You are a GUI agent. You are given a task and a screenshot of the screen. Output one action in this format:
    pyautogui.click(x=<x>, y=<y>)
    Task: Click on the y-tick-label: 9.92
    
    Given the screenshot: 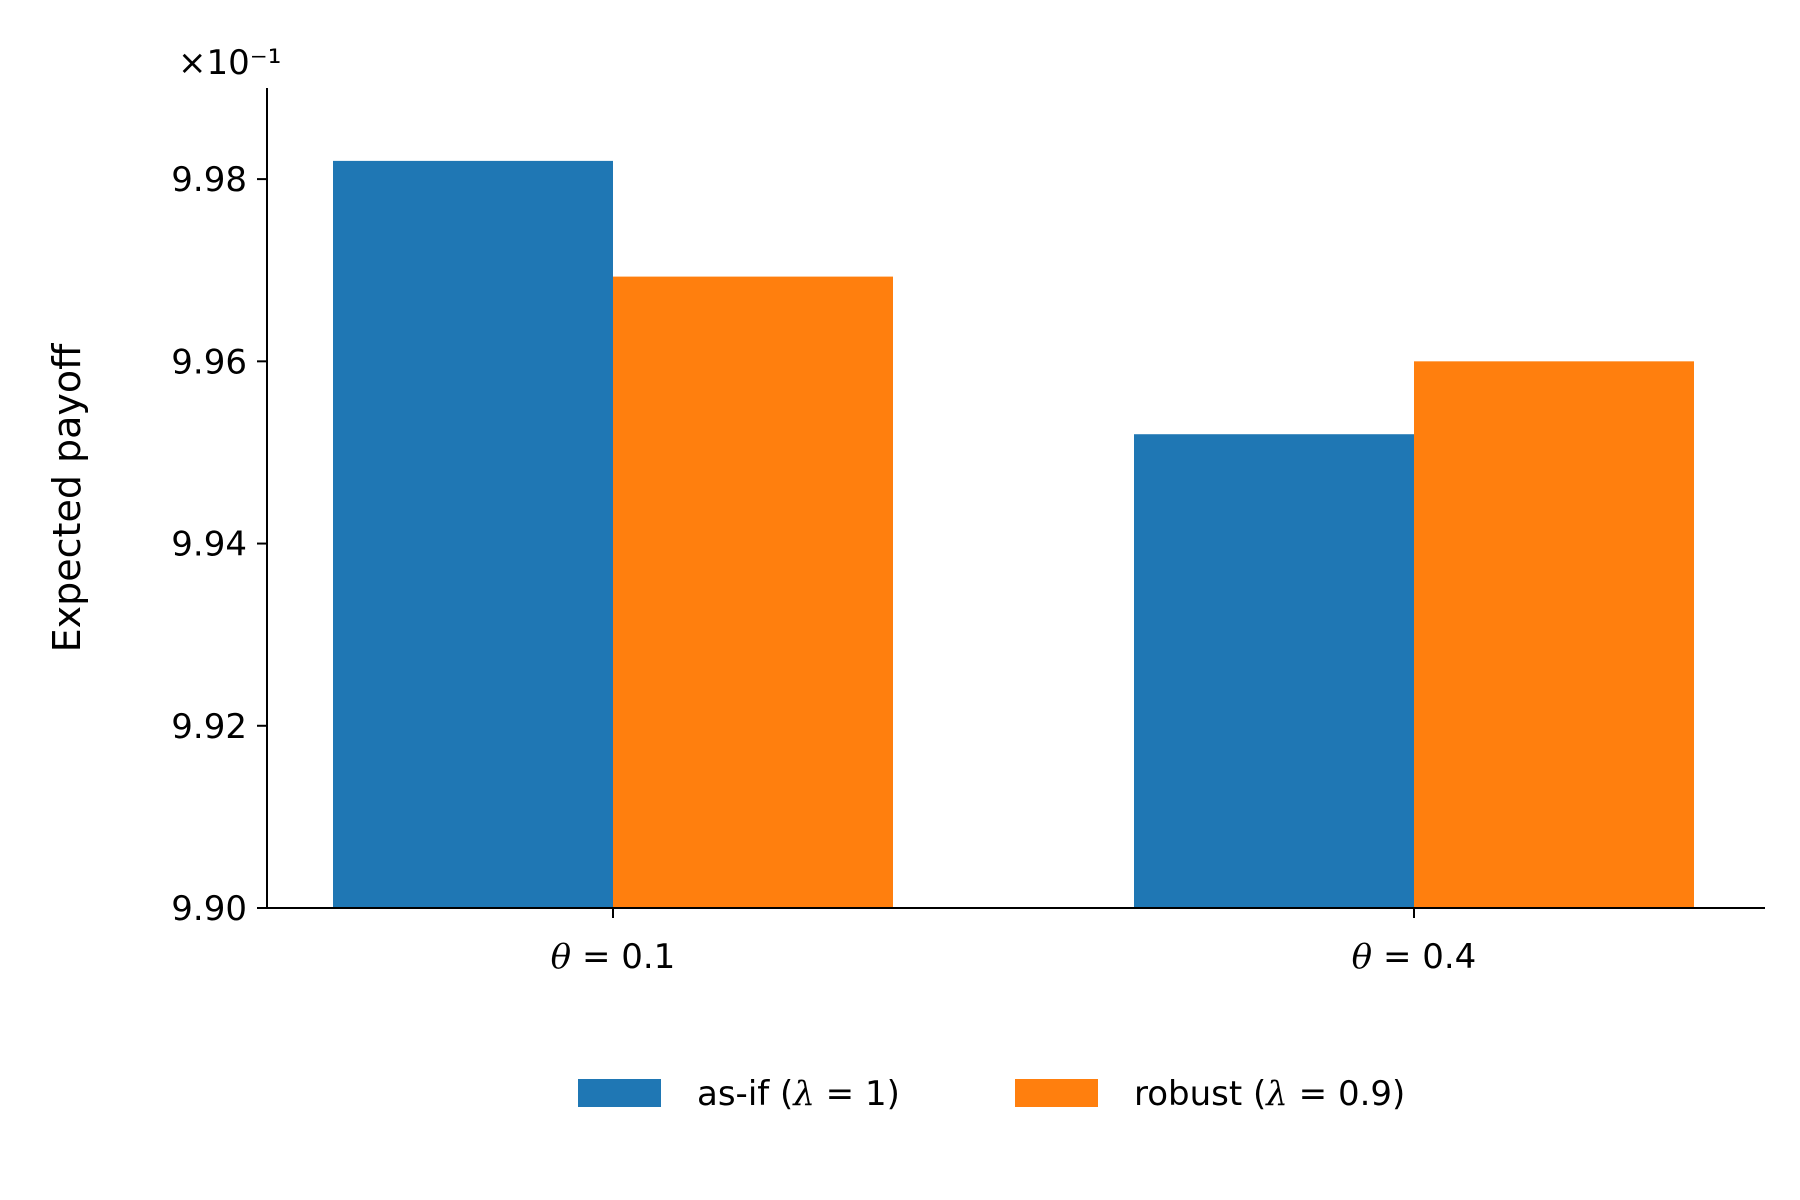 What is the action you would take?
    pyautogui.click(x=209, y=727)
    